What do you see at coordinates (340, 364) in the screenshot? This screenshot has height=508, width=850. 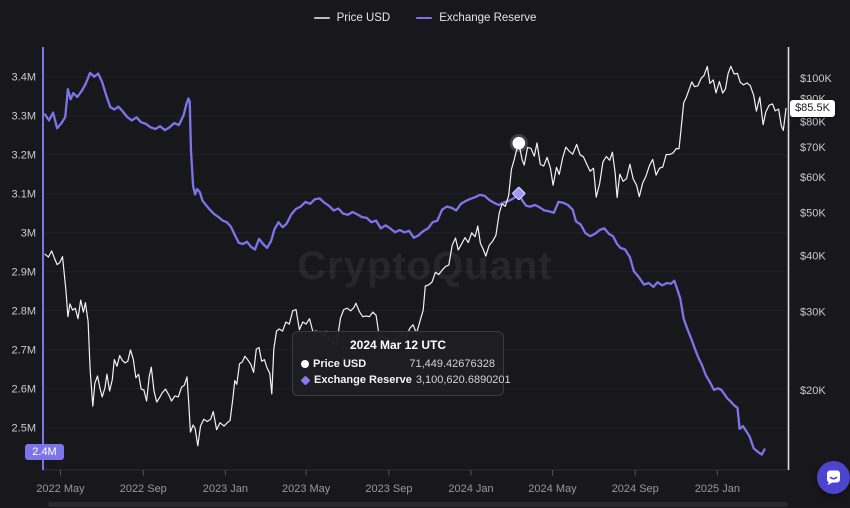 I see `tooltip-price-label: Price USD` at bounding box center [340, 364].